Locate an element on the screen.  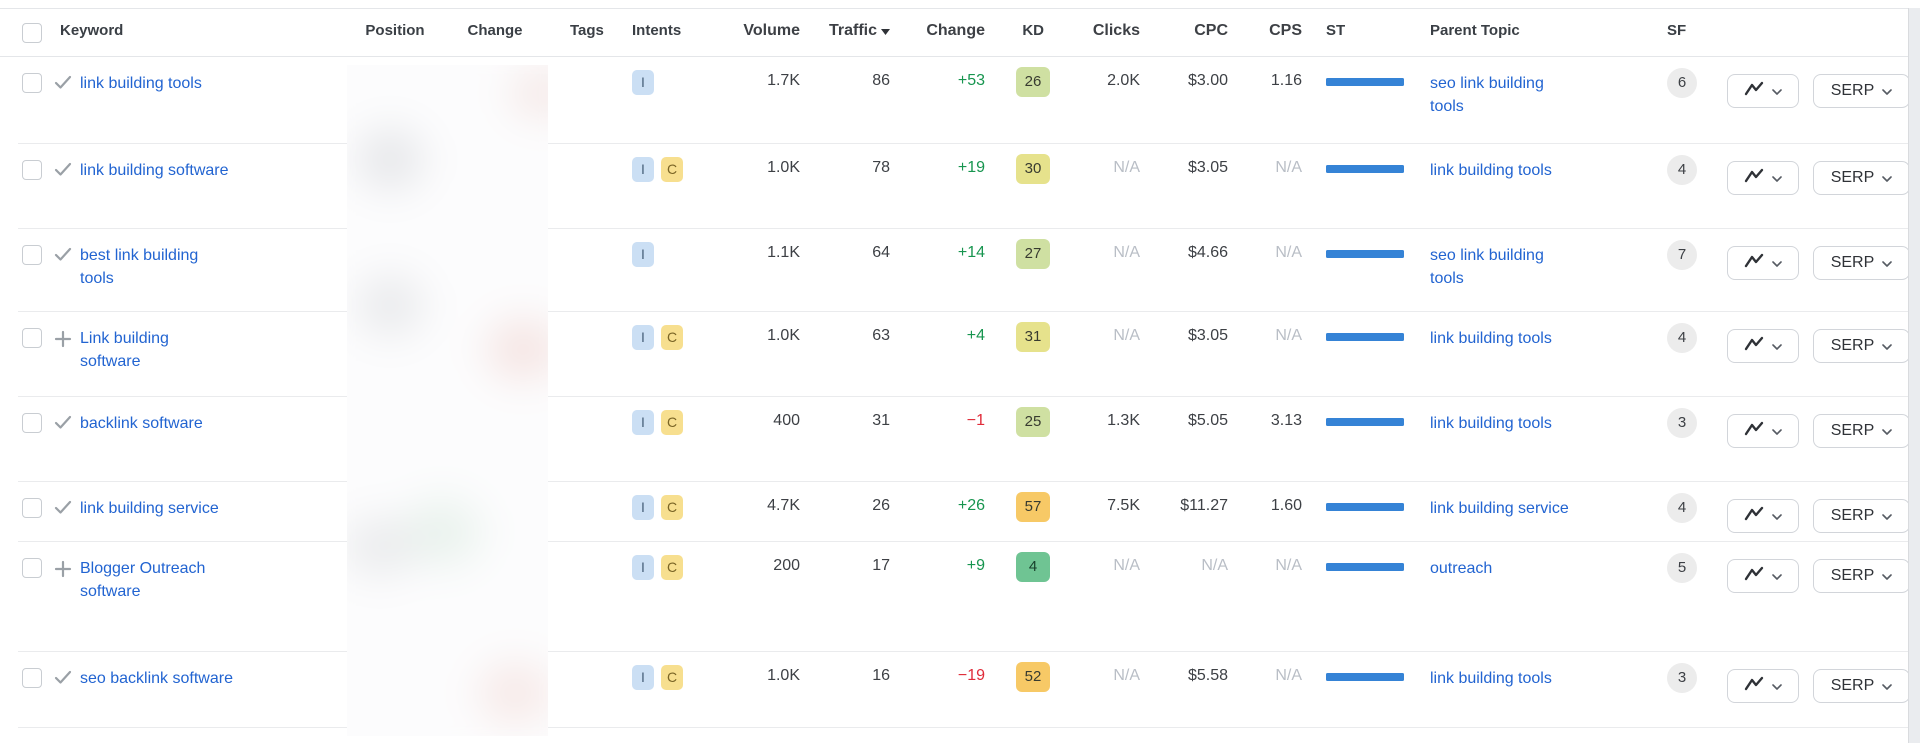
st-cell is located at coordinates (1364, 566).